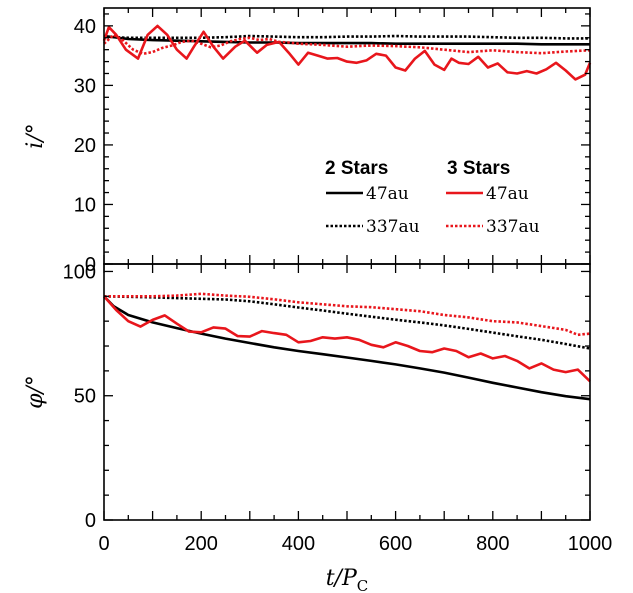  I want to click on top-series-2-stars-337au, so click(346, 37).